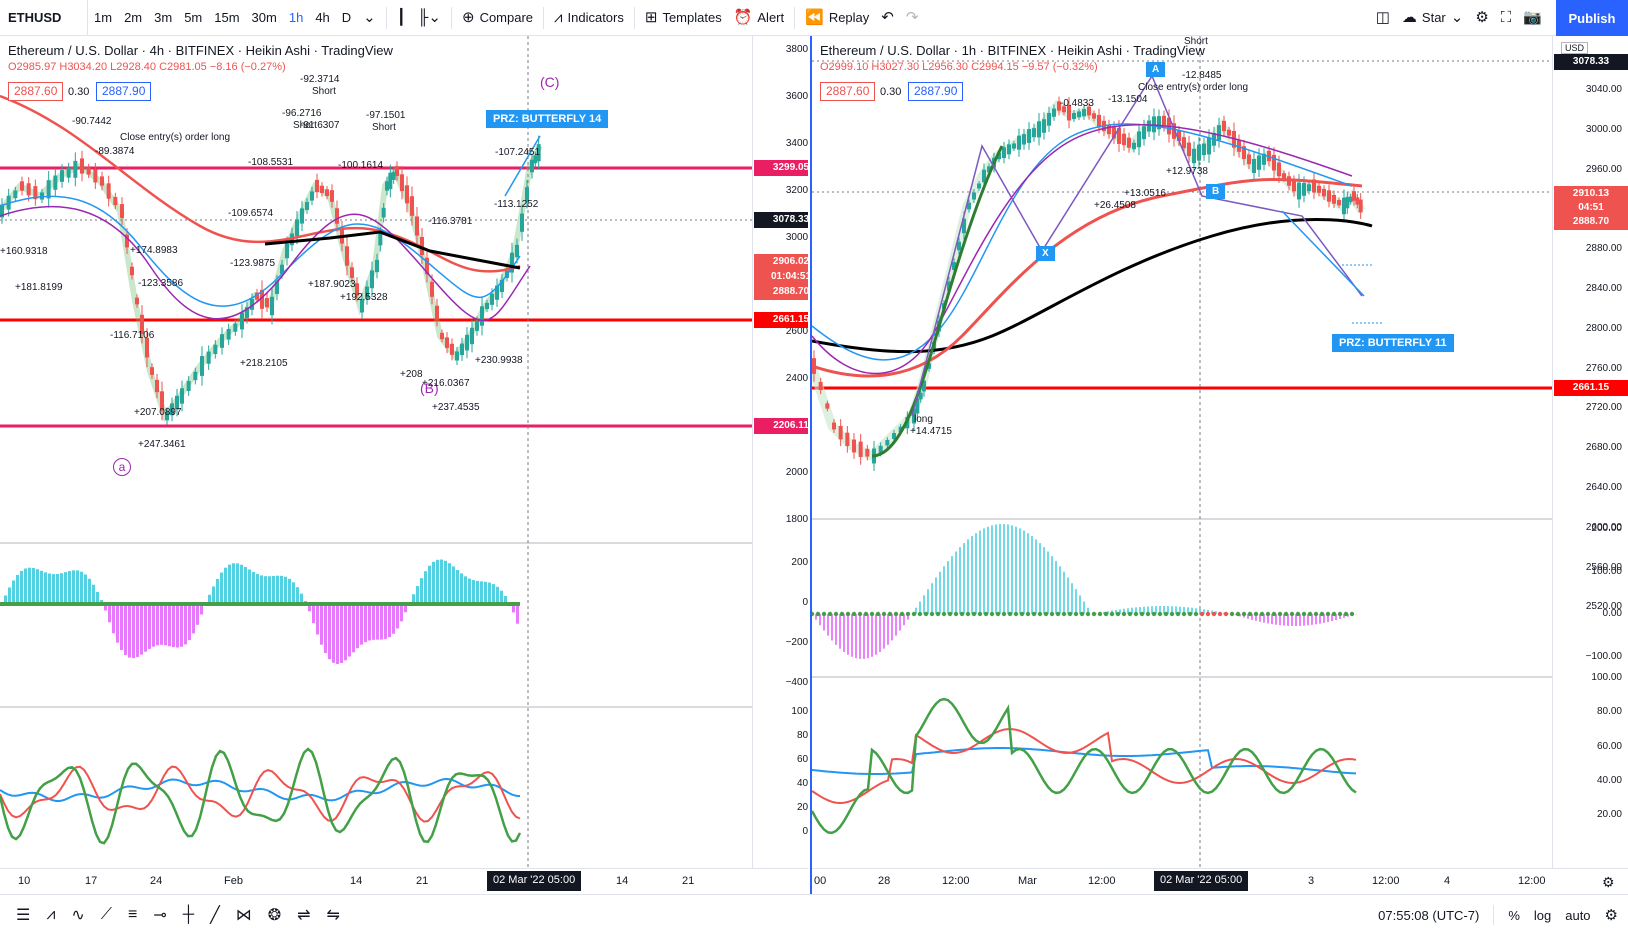 This screenshot has width=1628, height=935. What do you see at coordinates (797, 96) in the screenshot?
I see `price-tick: 3600.00` at bounding box center [797, 96].